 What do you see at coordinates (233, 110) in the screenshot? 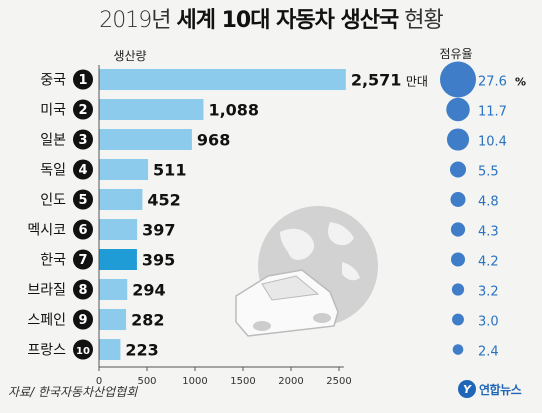
I see `value-label: 1,088` at bounding box center [233, 110].